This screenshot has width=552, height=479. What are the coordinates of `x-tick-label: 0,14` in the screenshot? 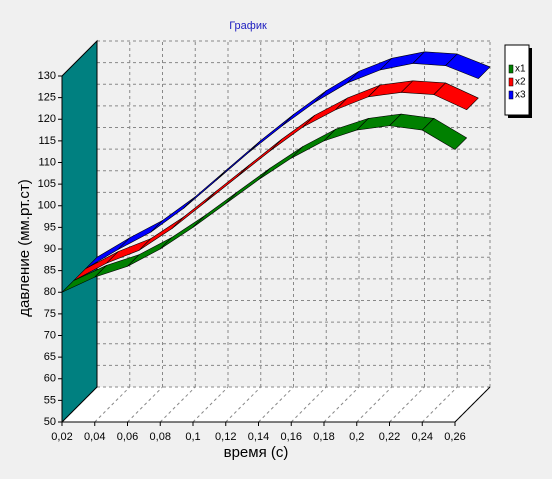 It's located at (258, 437).